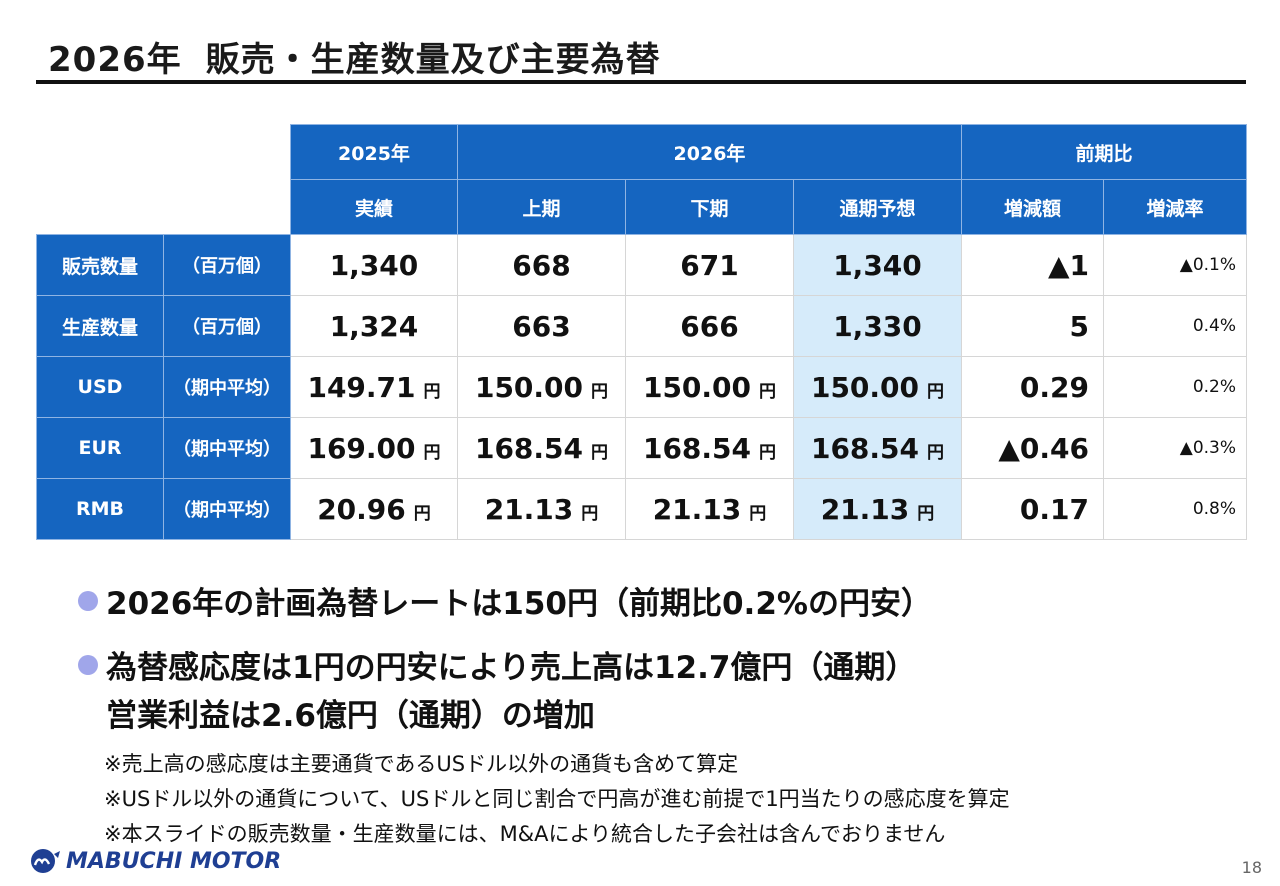 The width and height of the screenshot is (1280, 886). What do you see at coordinates (163, 152) in the screenshot?
I see `corner-blank` at bounding box center [163, 152].